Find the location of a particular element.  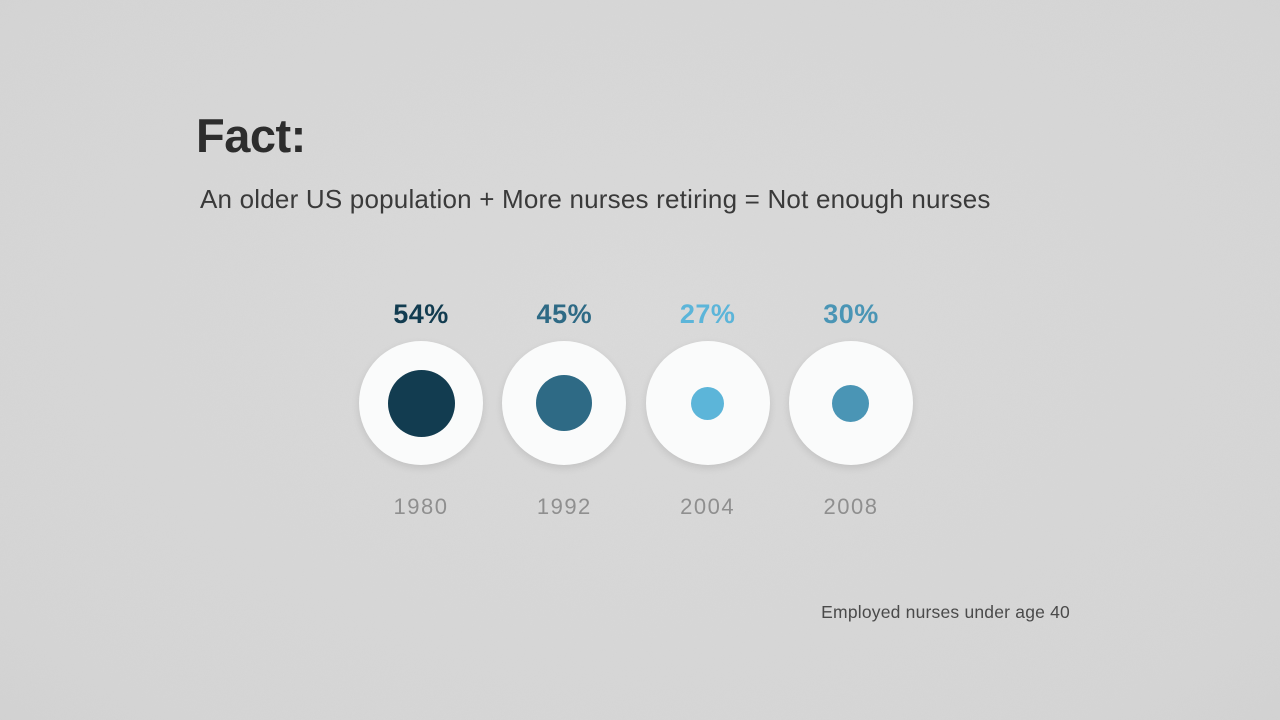

slide-title: Fact: is located at coordinates (251, 135).